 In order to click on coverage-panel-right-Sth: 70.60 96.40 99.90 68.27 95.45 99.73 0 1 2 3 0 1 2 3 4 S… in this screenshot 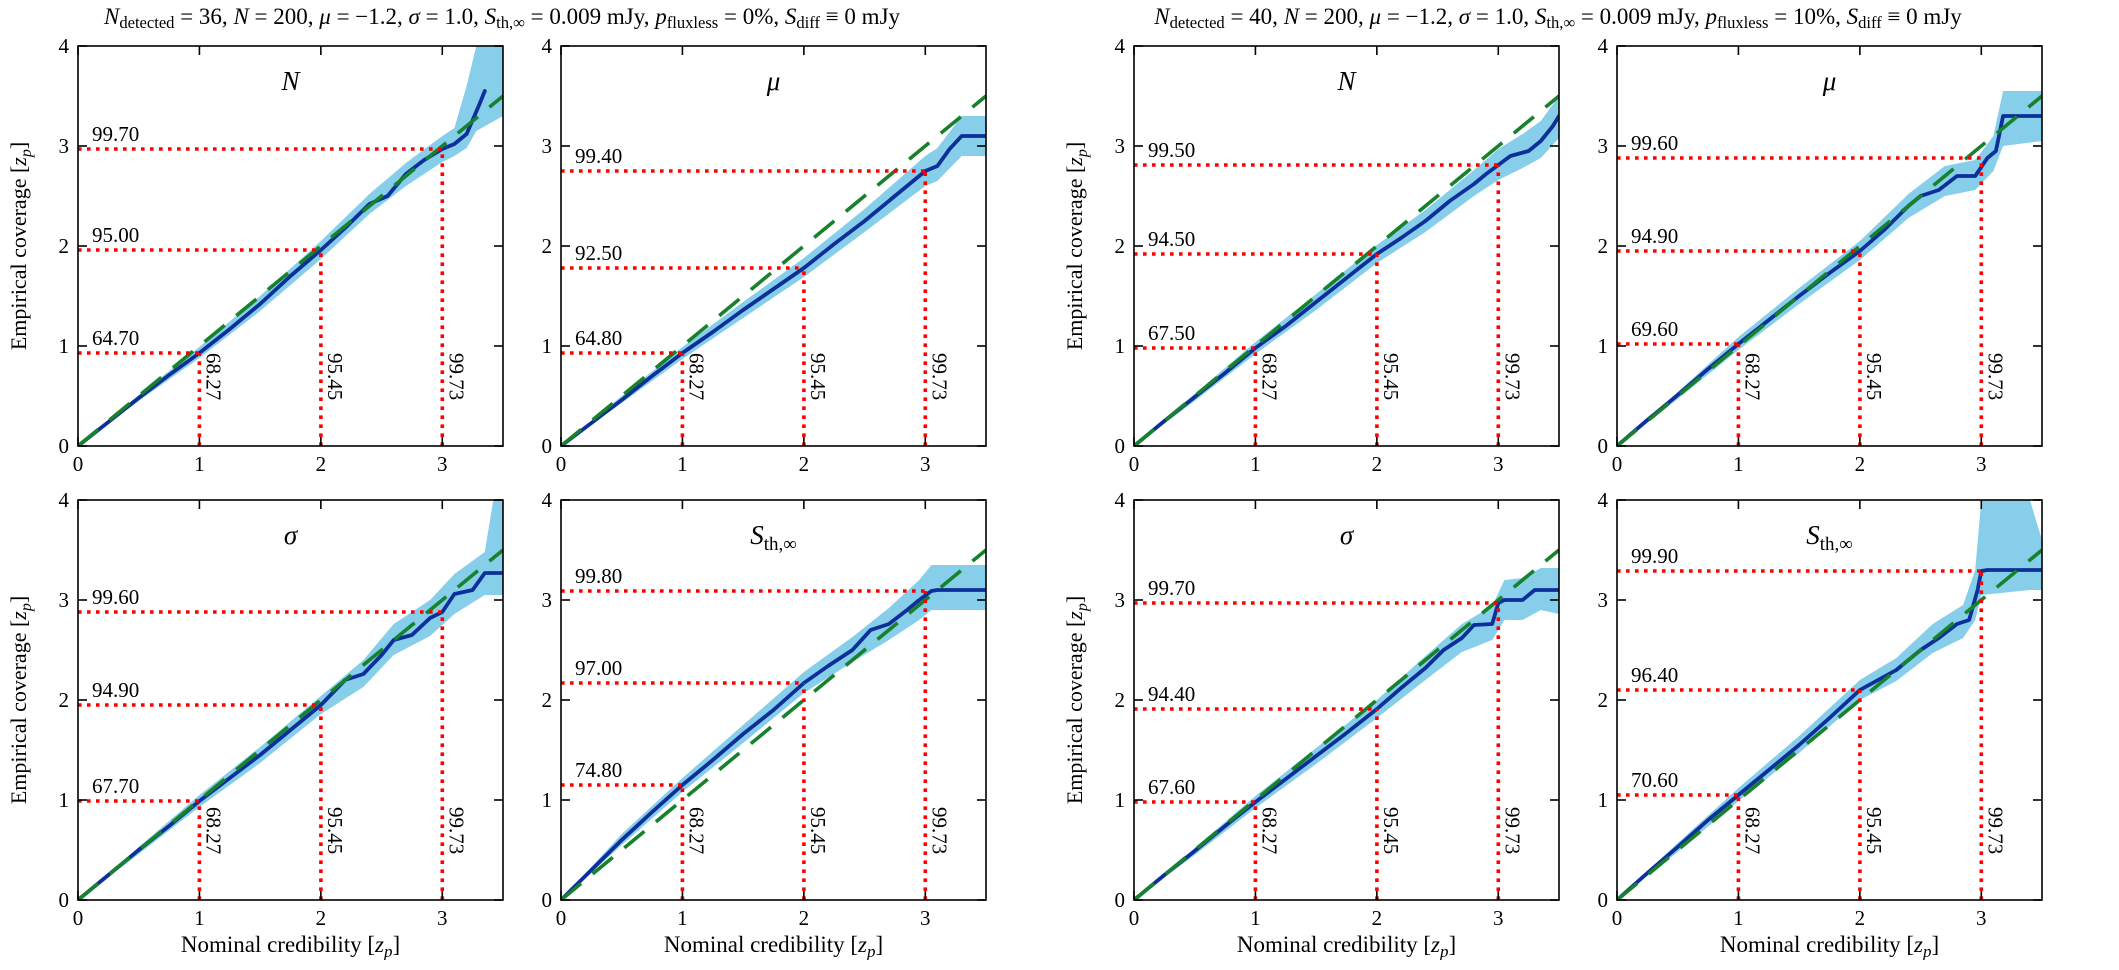, I will do `click(1820, 725)`.